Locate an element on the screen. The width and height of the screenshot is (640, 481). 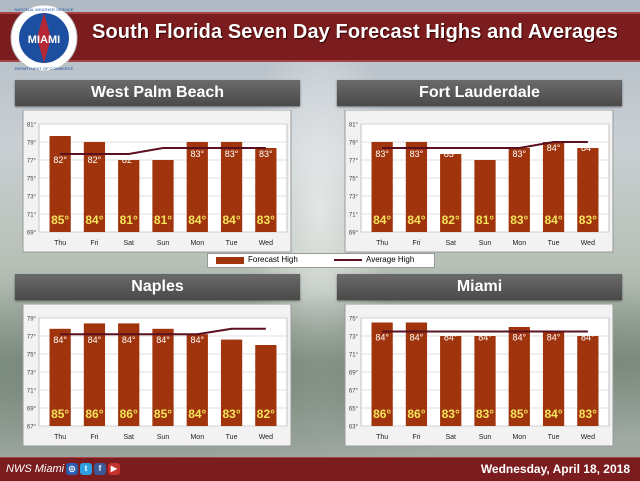
header-bar is located at coordinates (320, 37).